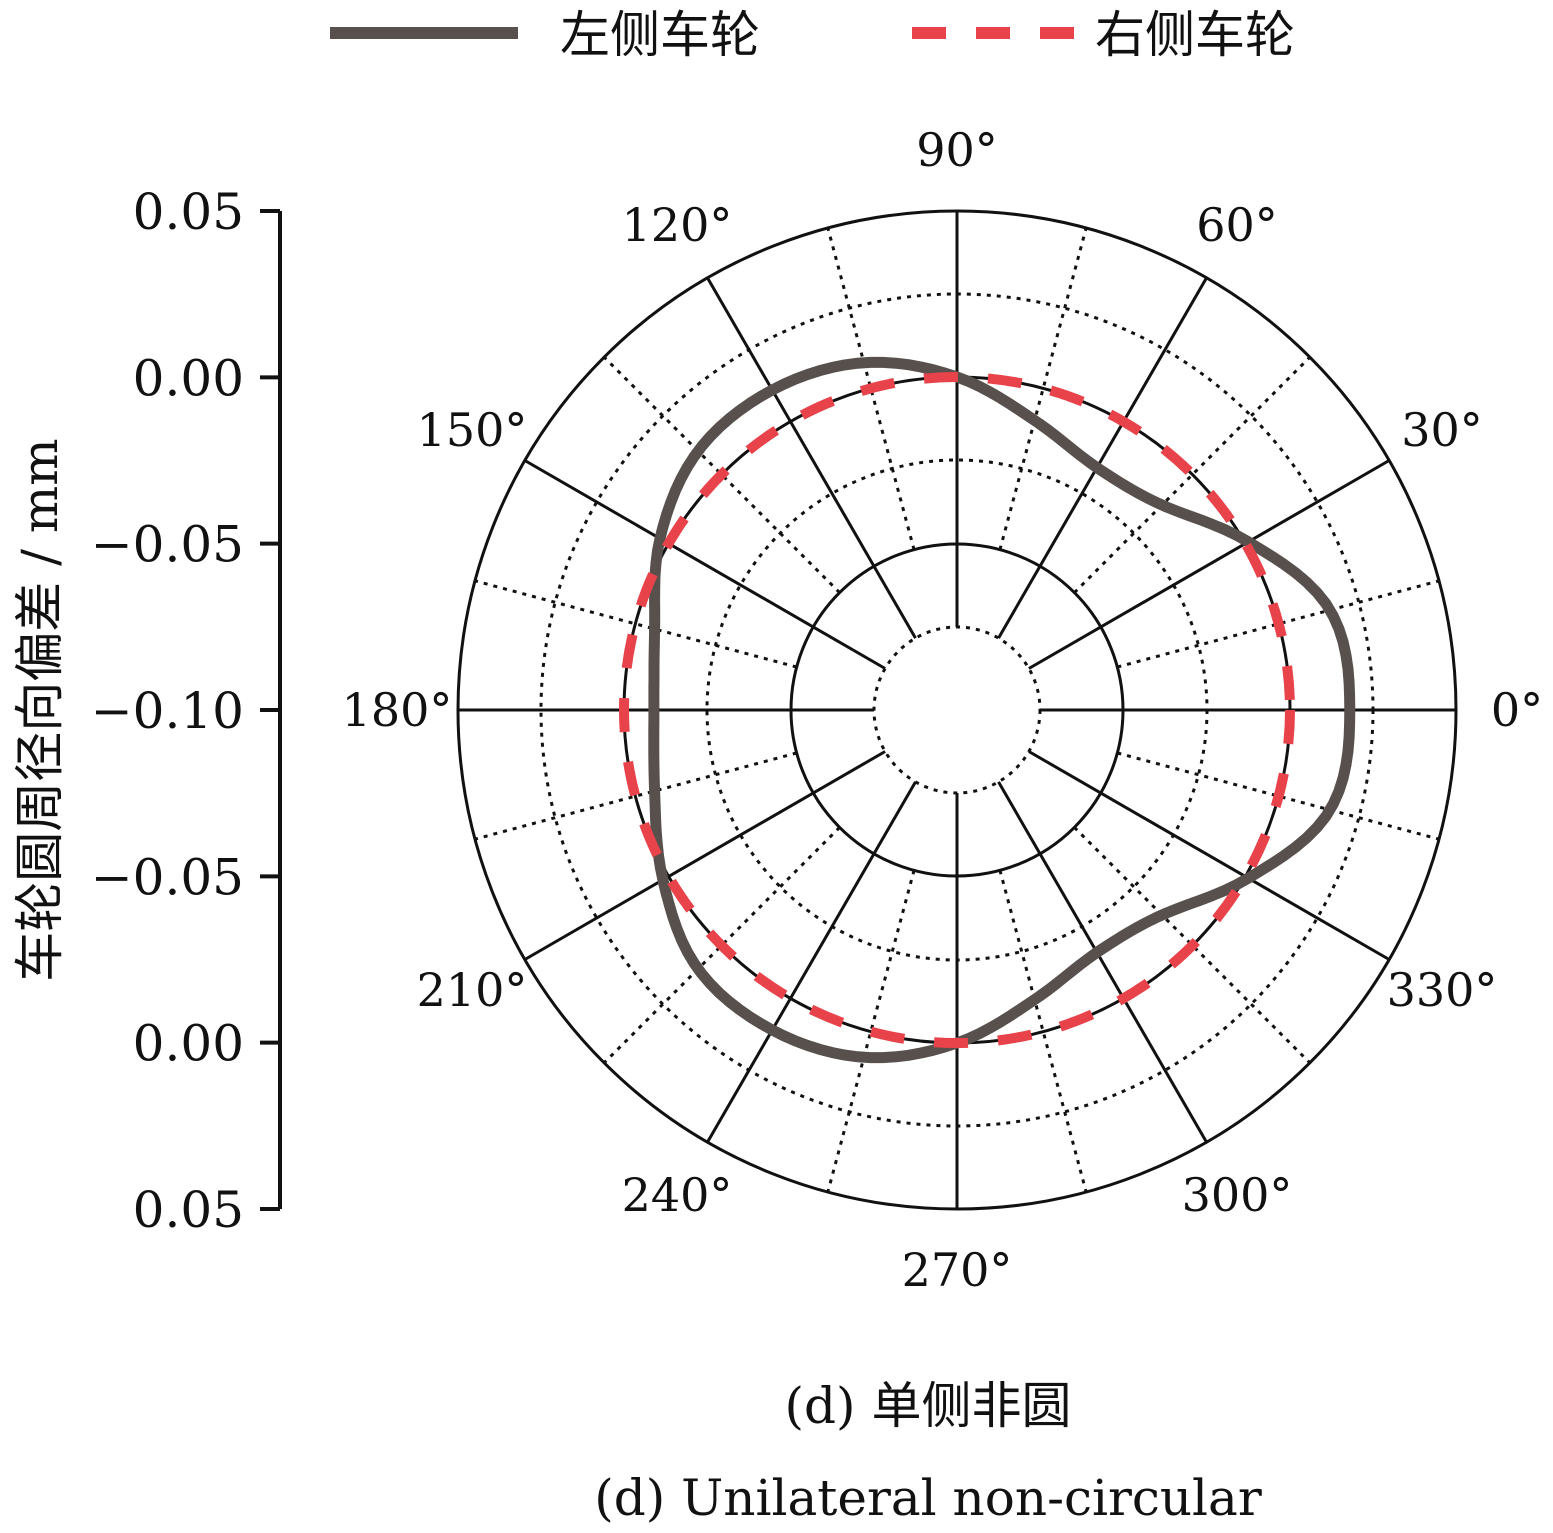 The height and width of the screenshot is (1533, 1553). I want to click on radial-tick-label-3: −0.10, so click(167, 711).